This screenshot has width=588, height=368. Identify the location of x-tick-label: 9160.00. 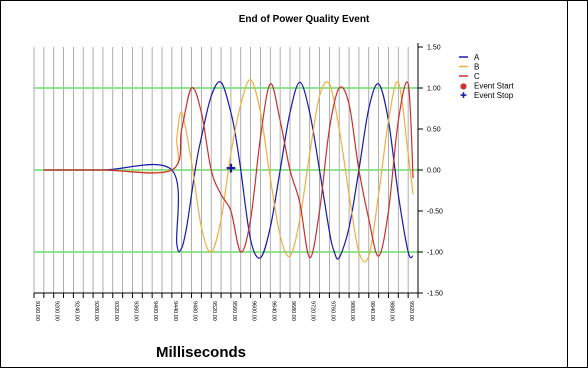
(37, 311).